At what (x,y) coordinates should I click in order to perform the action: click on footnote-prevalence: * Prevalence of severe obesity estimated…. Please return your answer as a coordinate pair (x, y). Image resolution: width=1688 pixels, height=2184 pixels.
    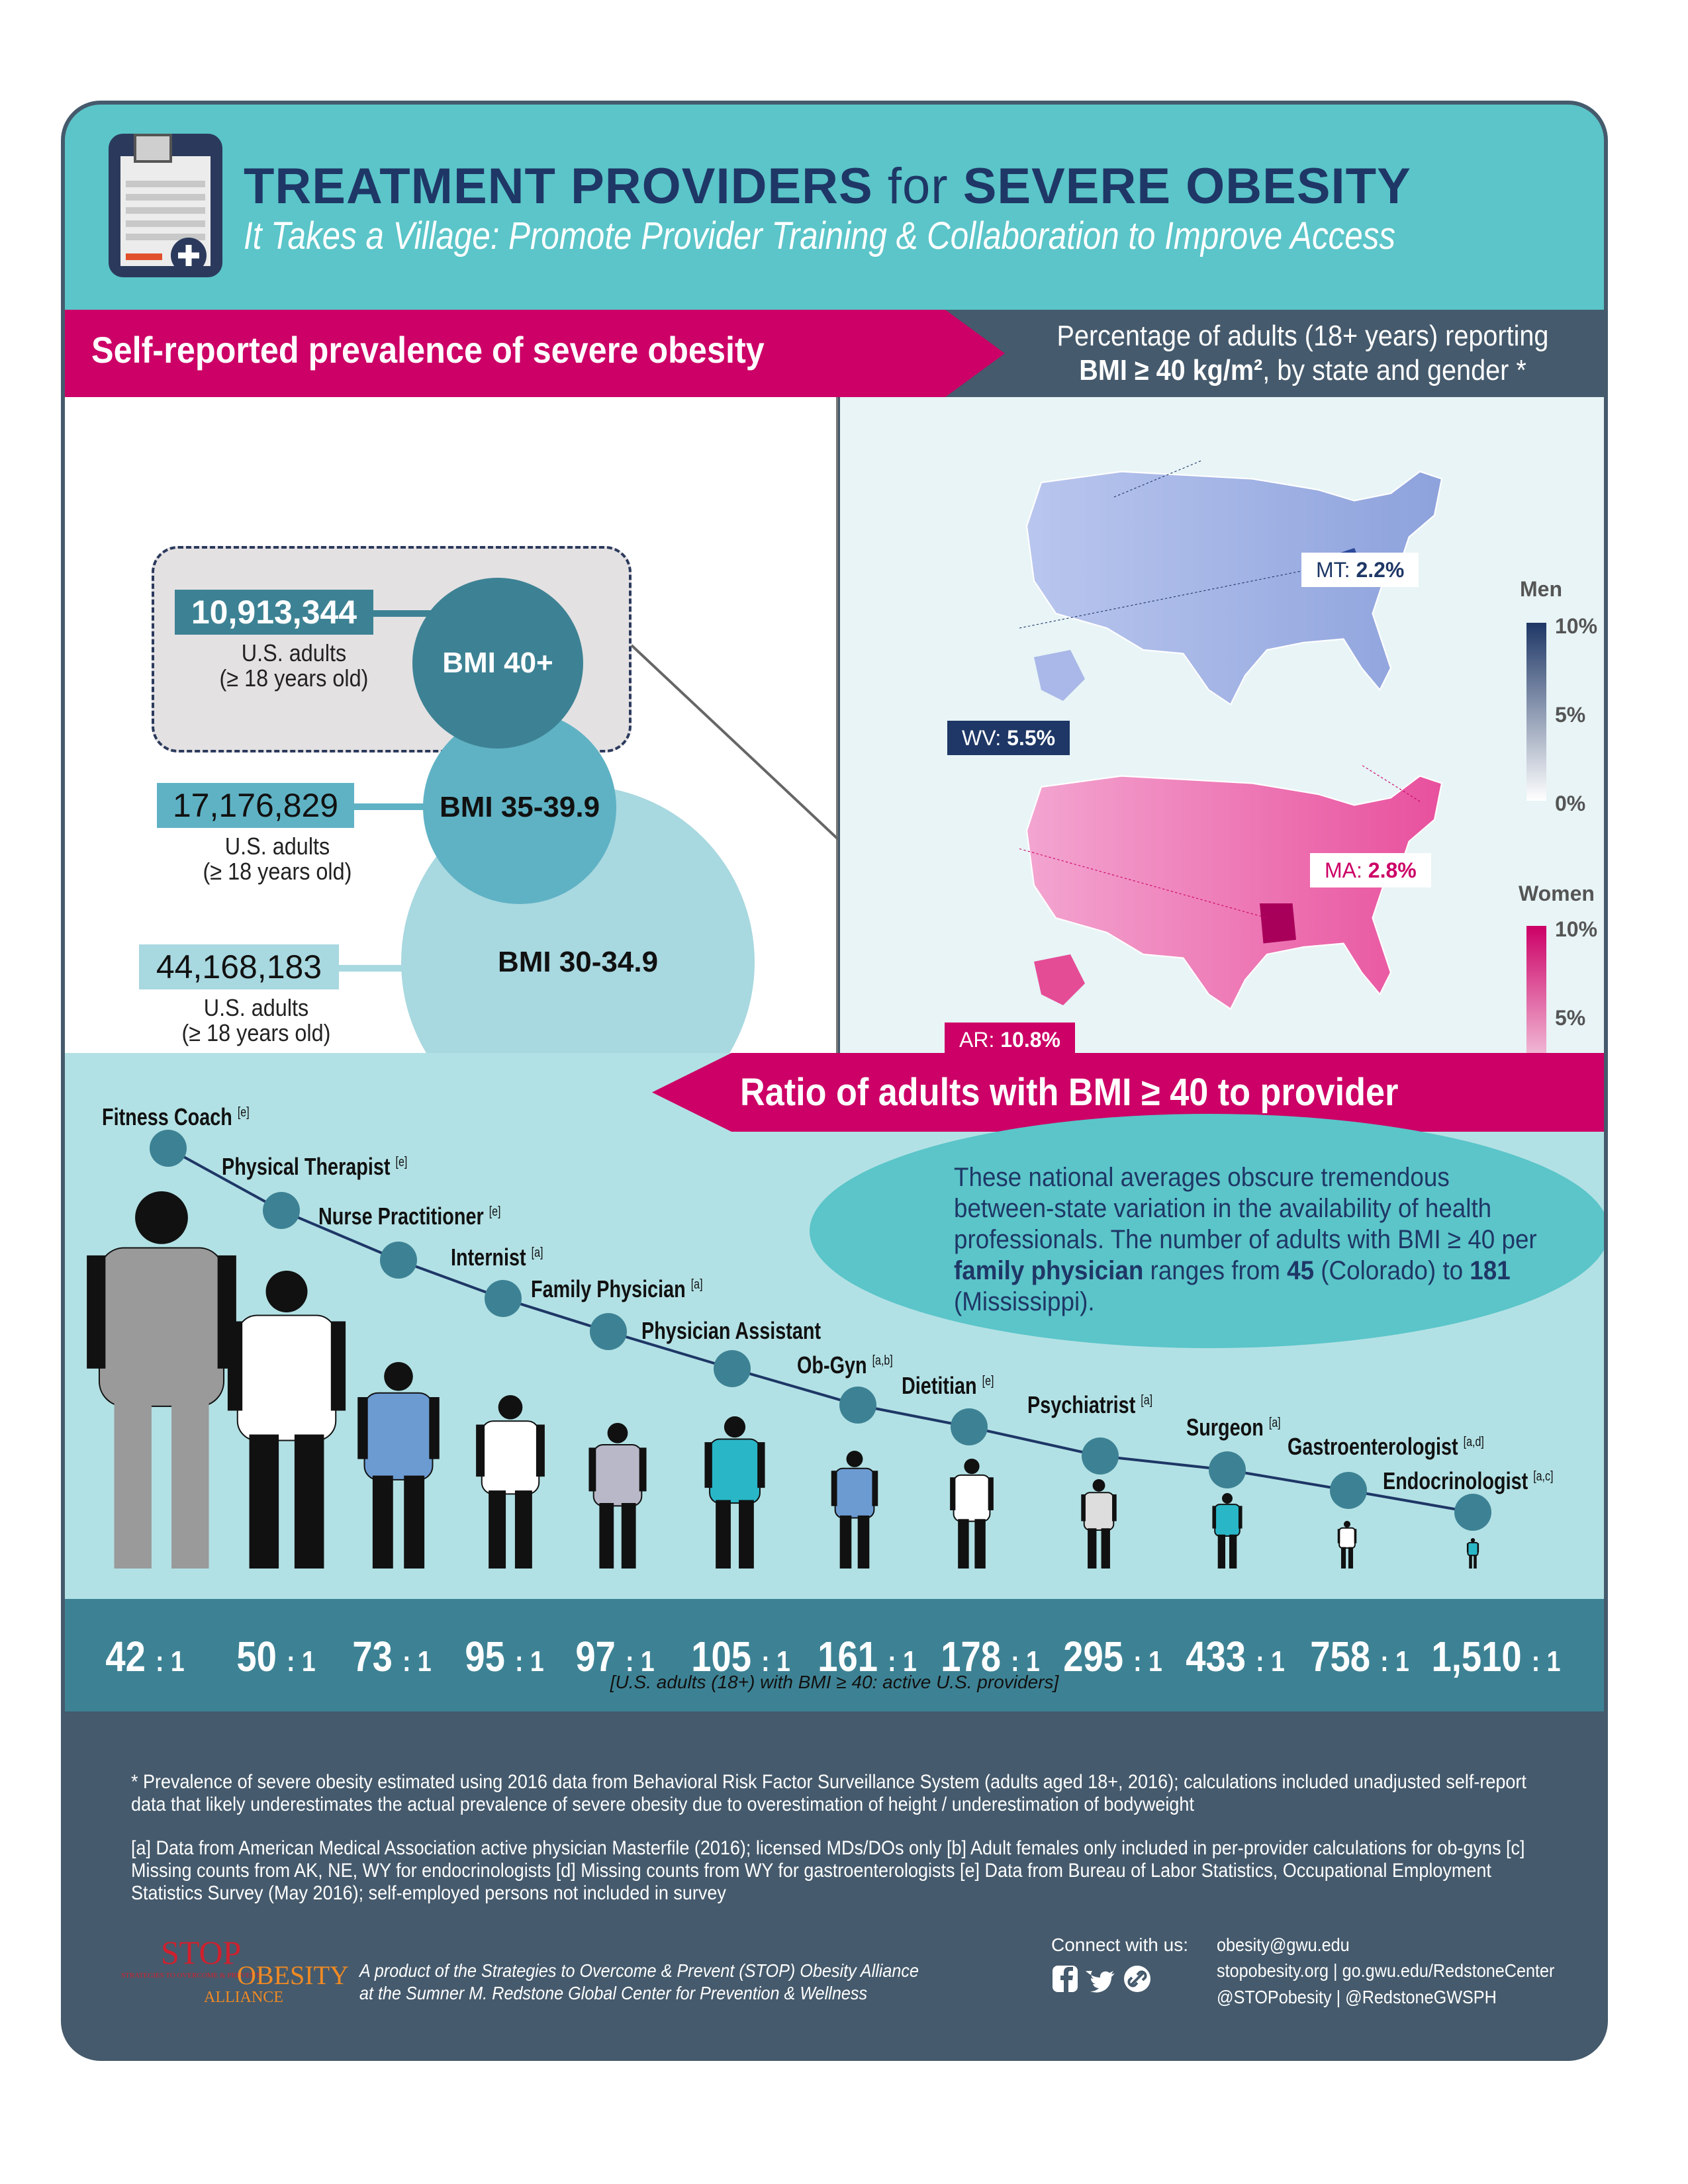
    Looking at the image, I should click on (828, 1793).